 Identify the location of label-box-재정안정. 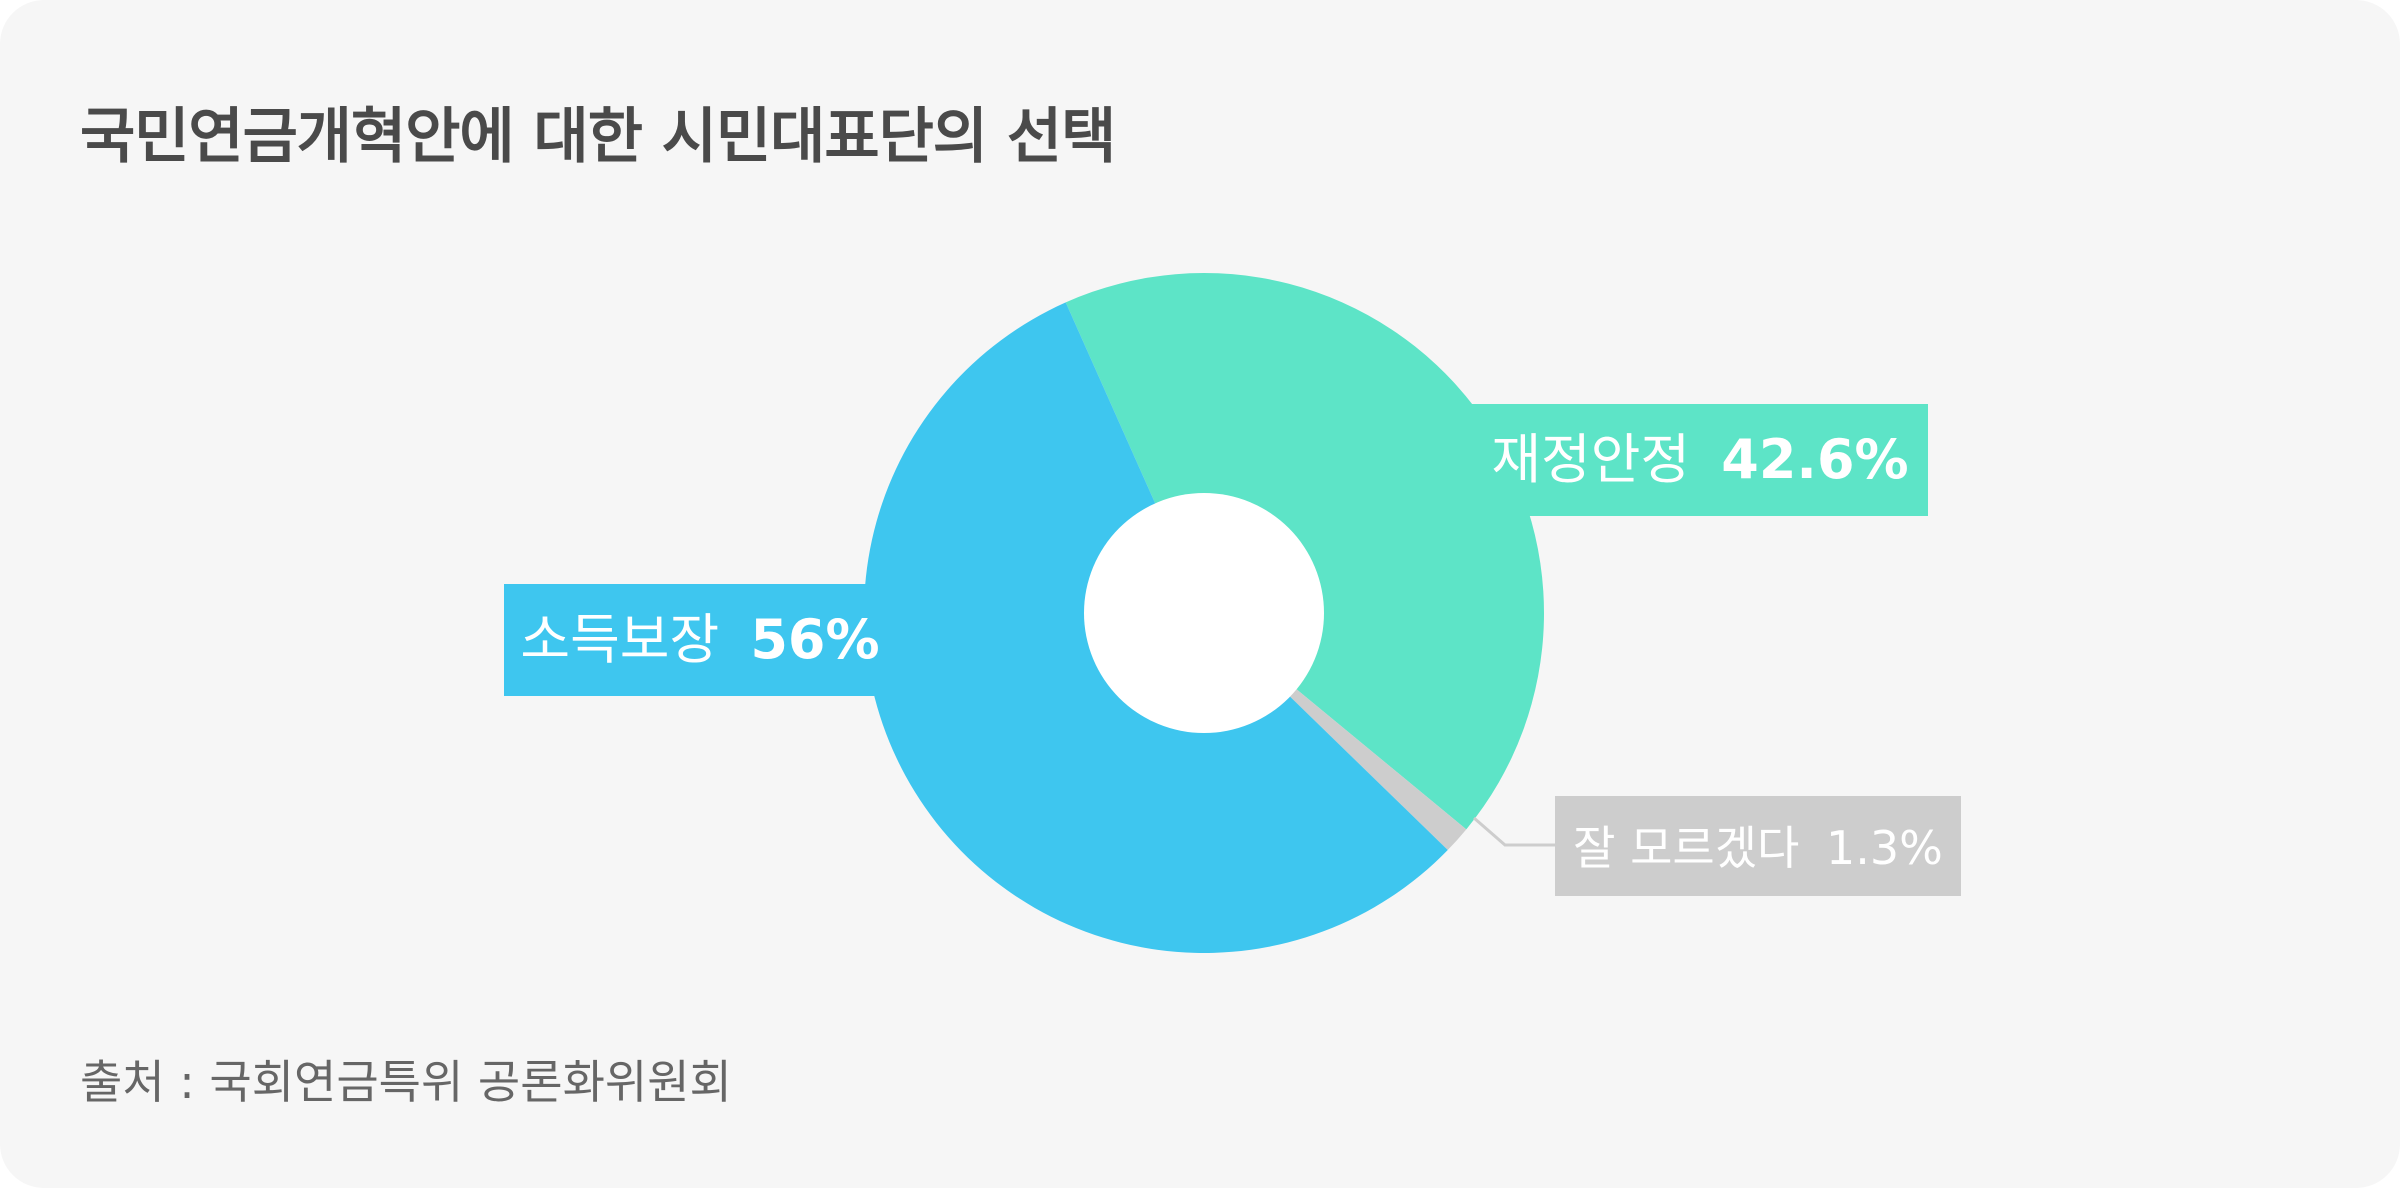
(1700, 460).